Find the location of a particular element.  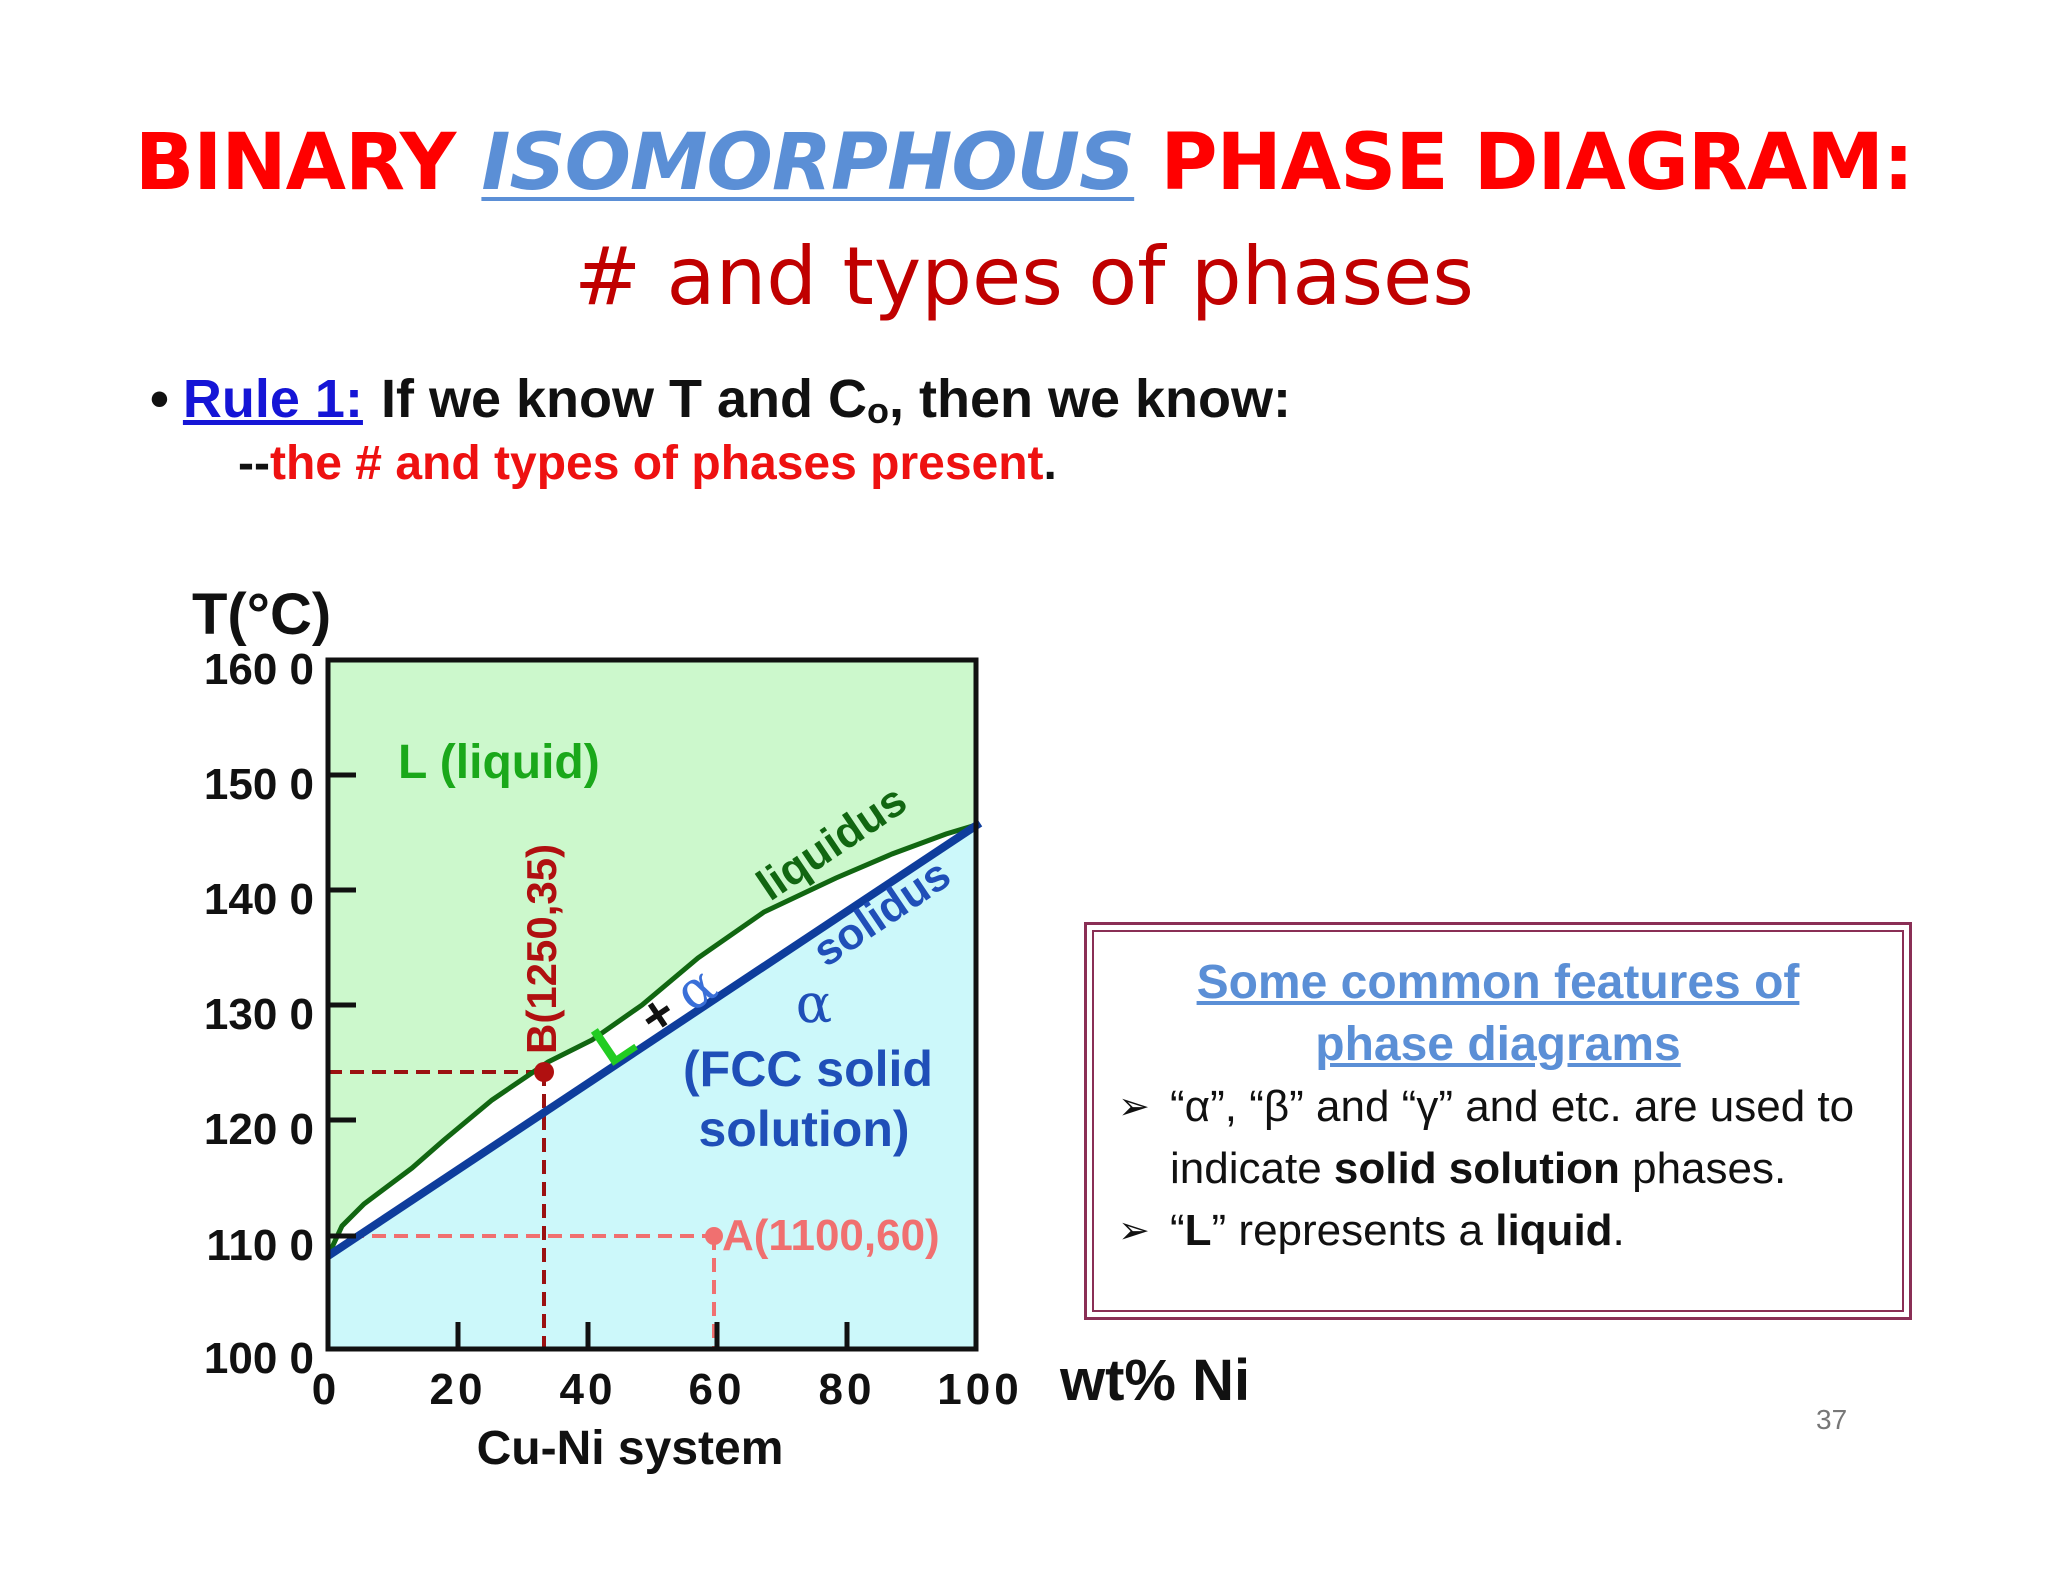

system-label: Cu-Ni system is located at coordinates (630, 1448).